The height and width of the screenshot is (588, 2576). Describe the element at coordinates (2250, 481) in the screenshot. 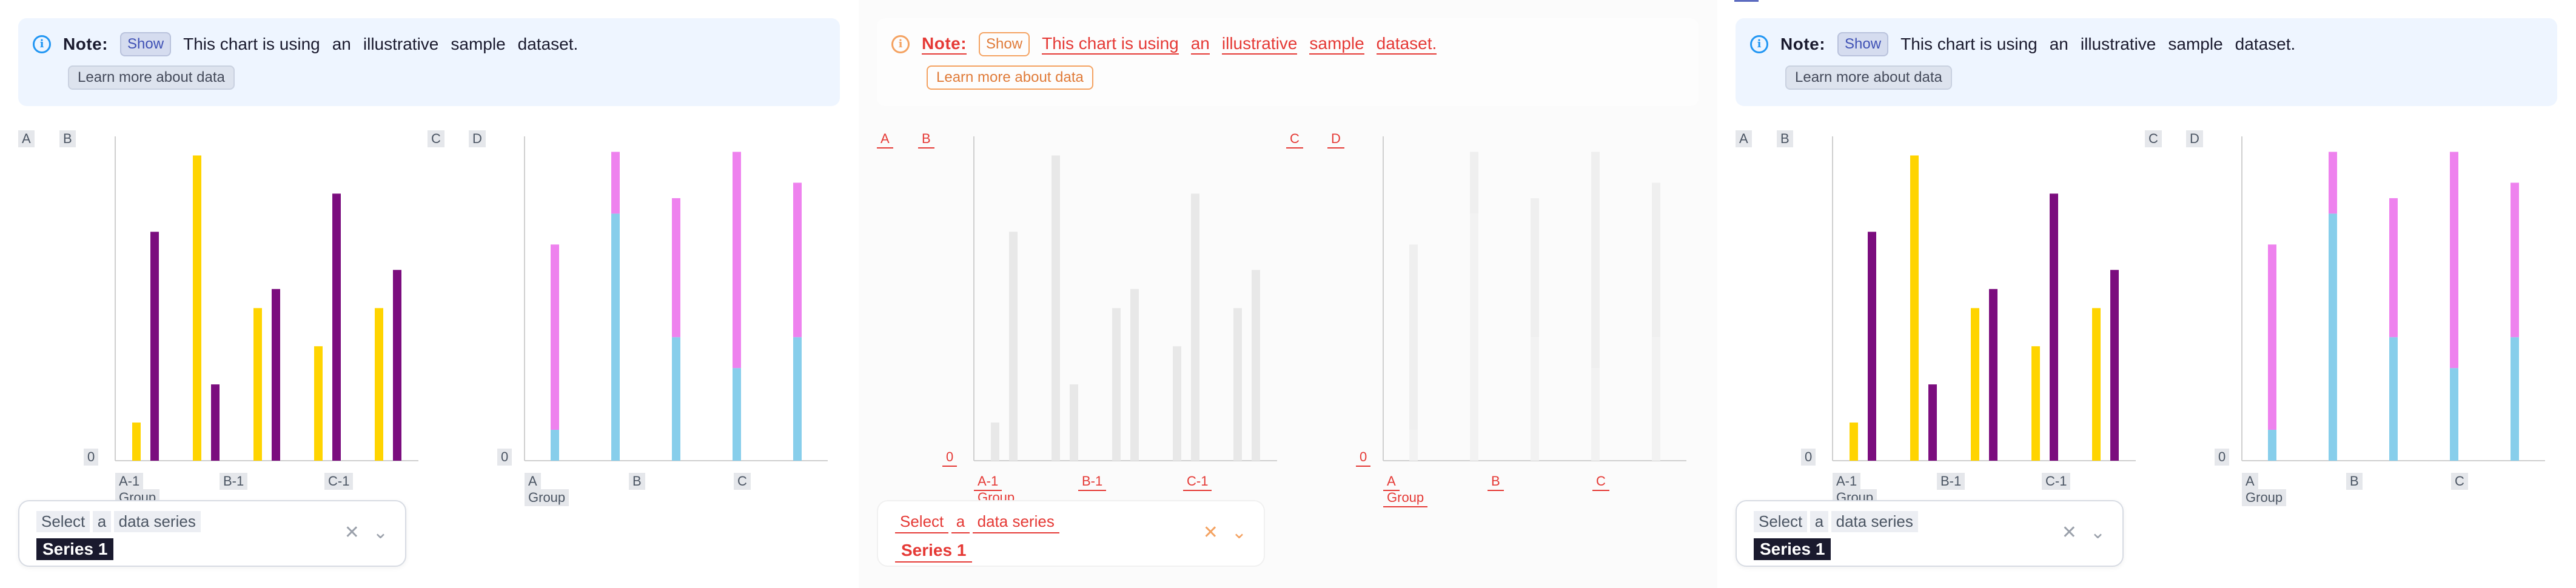

I see `x-tick-1: A` at that location.